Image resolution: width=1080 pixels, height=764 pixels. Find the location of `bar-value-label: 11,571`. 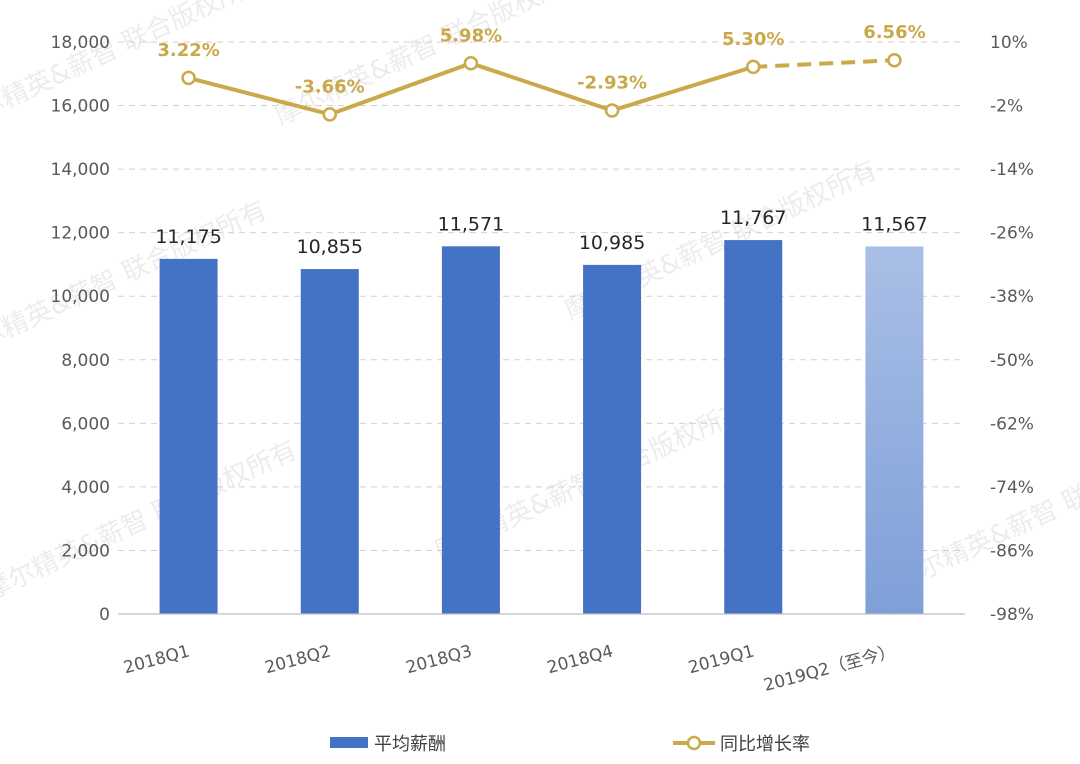

bar-value-label: 11,571 is located at coordinates (471, 224).